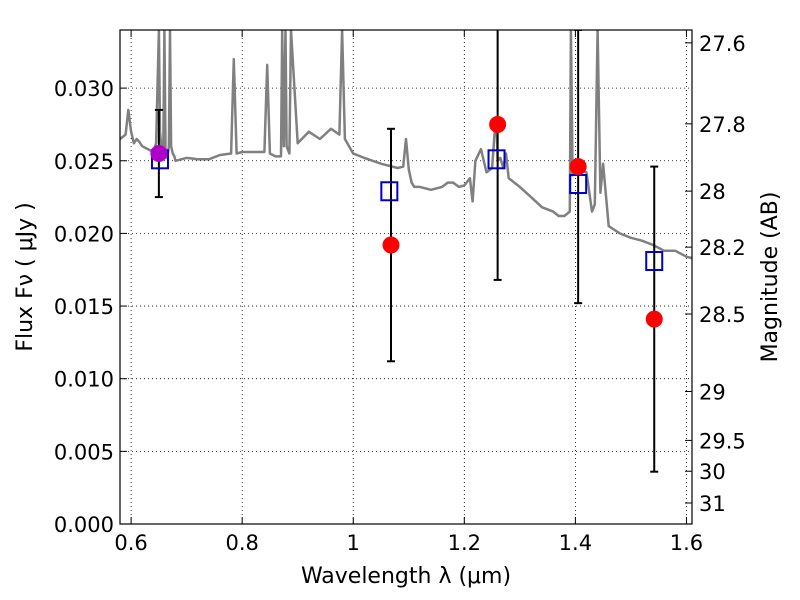  I want to click on mag-tick-label: 27.8, so click(722, 125).